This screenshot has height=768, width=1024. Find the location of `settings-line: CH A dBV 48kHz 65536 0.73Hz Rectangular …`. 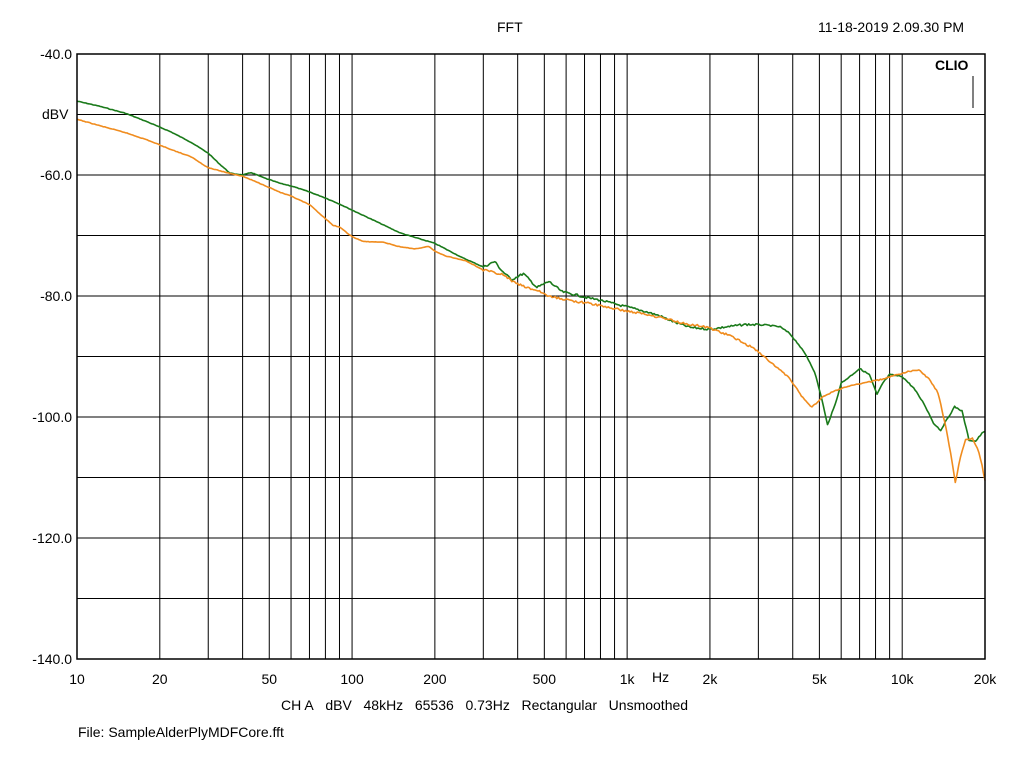

settings-line: CH A dBV 48kHz 65536 0.73Hz Rectangular … is located at coordinates (484, 705).